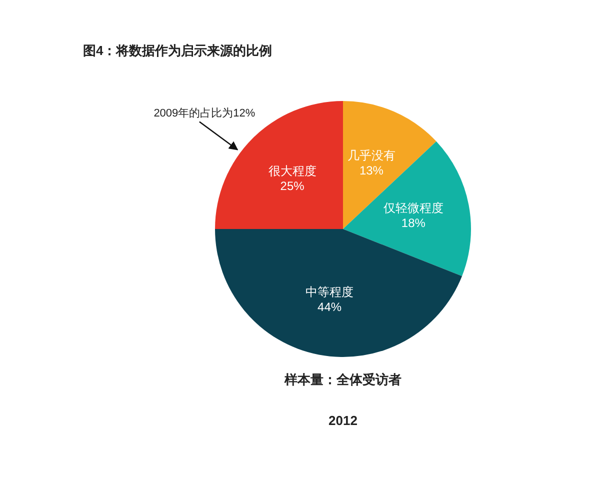 The width and height of the screenshot is (600, 480). I want to click on data-label: 18%, so click(413, 223).